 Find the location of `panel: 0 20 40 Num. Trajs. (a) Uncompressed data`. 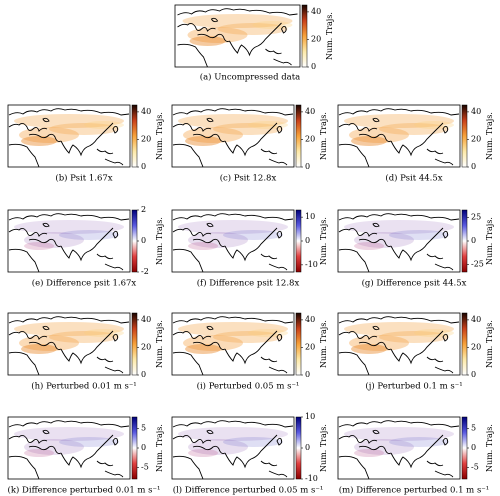

panel: 0 20 40 Num. Trajs. (a) Uncompressed data is located at coordinates (254, 43).